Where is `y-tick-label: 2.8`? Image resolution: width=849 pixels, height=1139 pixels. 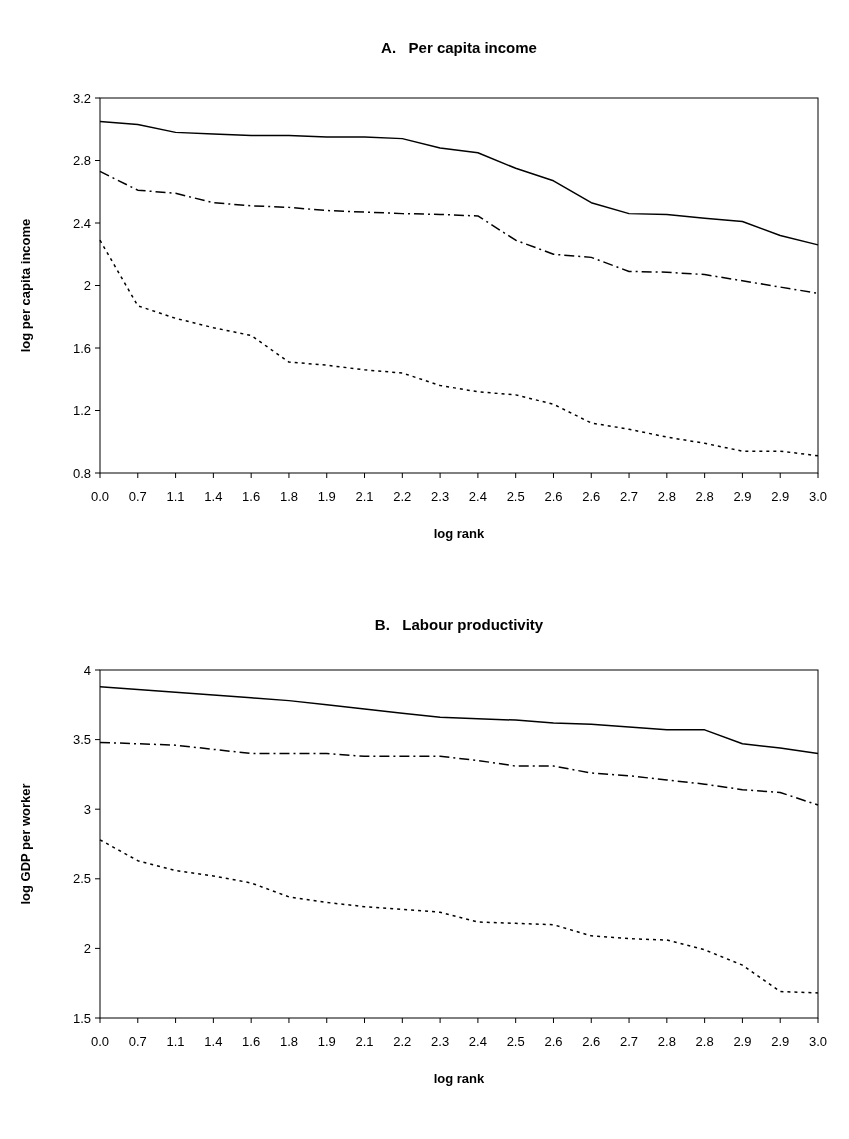
y-tick-label: 2.8 is located at coordinates (81, 161).